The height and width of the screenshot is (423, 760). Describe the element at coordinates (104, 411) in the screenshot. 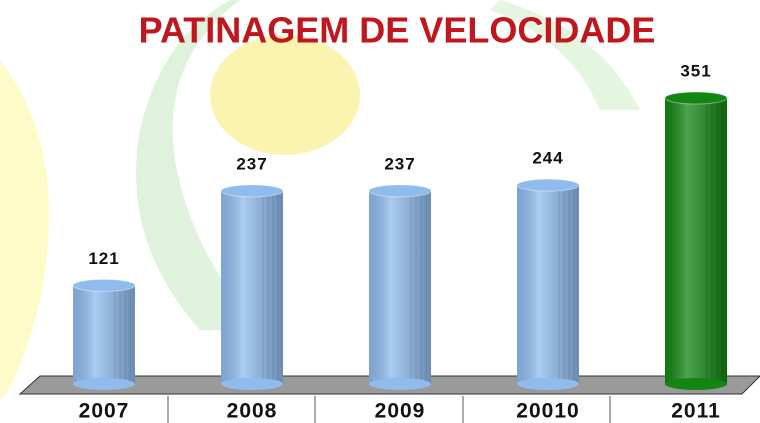

I see `x-tick-label: 2007` at that location.